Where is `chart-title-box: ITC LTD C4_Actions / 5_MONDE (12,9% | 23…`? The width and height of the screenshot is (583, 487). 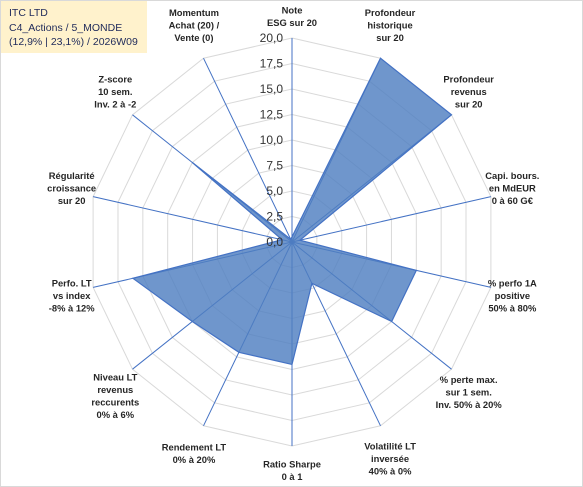 chart-title-box: ITC LTD C4_Actions / 5_MONDE (12,9% | 23… is located at coordinates (74, 27).